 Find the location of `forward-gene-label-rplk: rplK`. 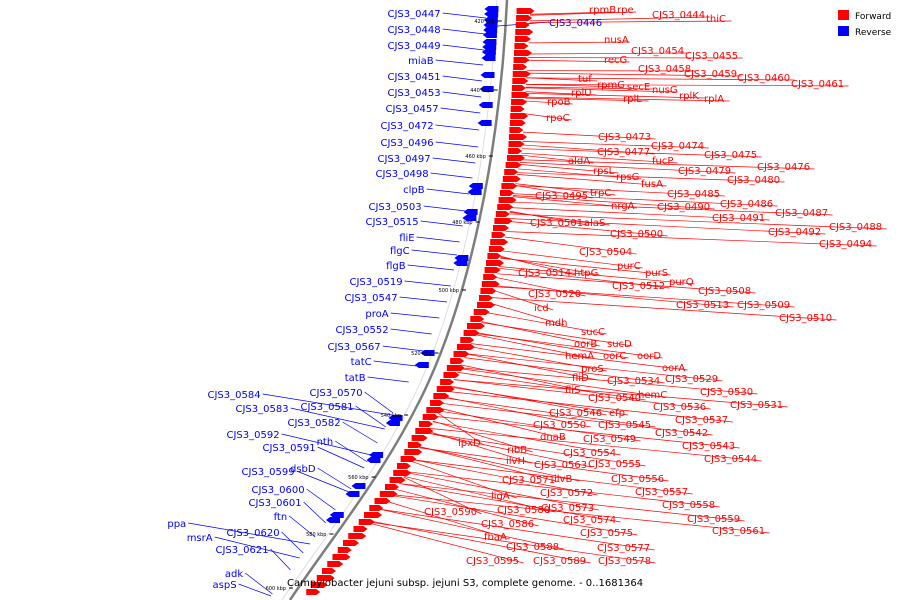

forward-gene-label-rplk: rplK is located at coordinates (689, 96).